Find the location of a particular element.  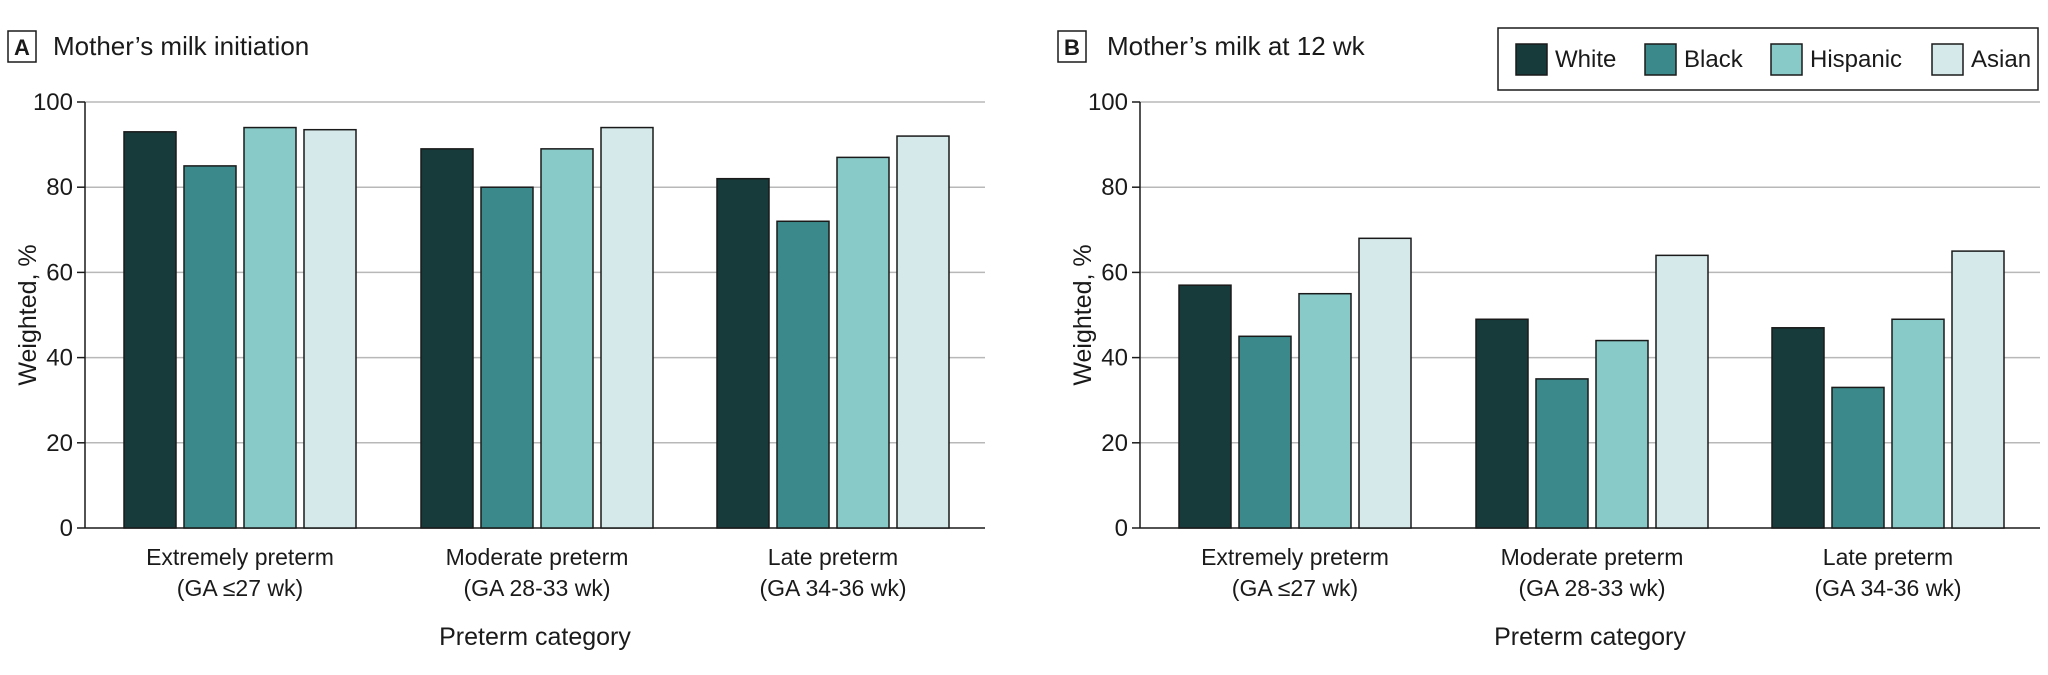

panel-letter: A is located at coordinates (22, 47).